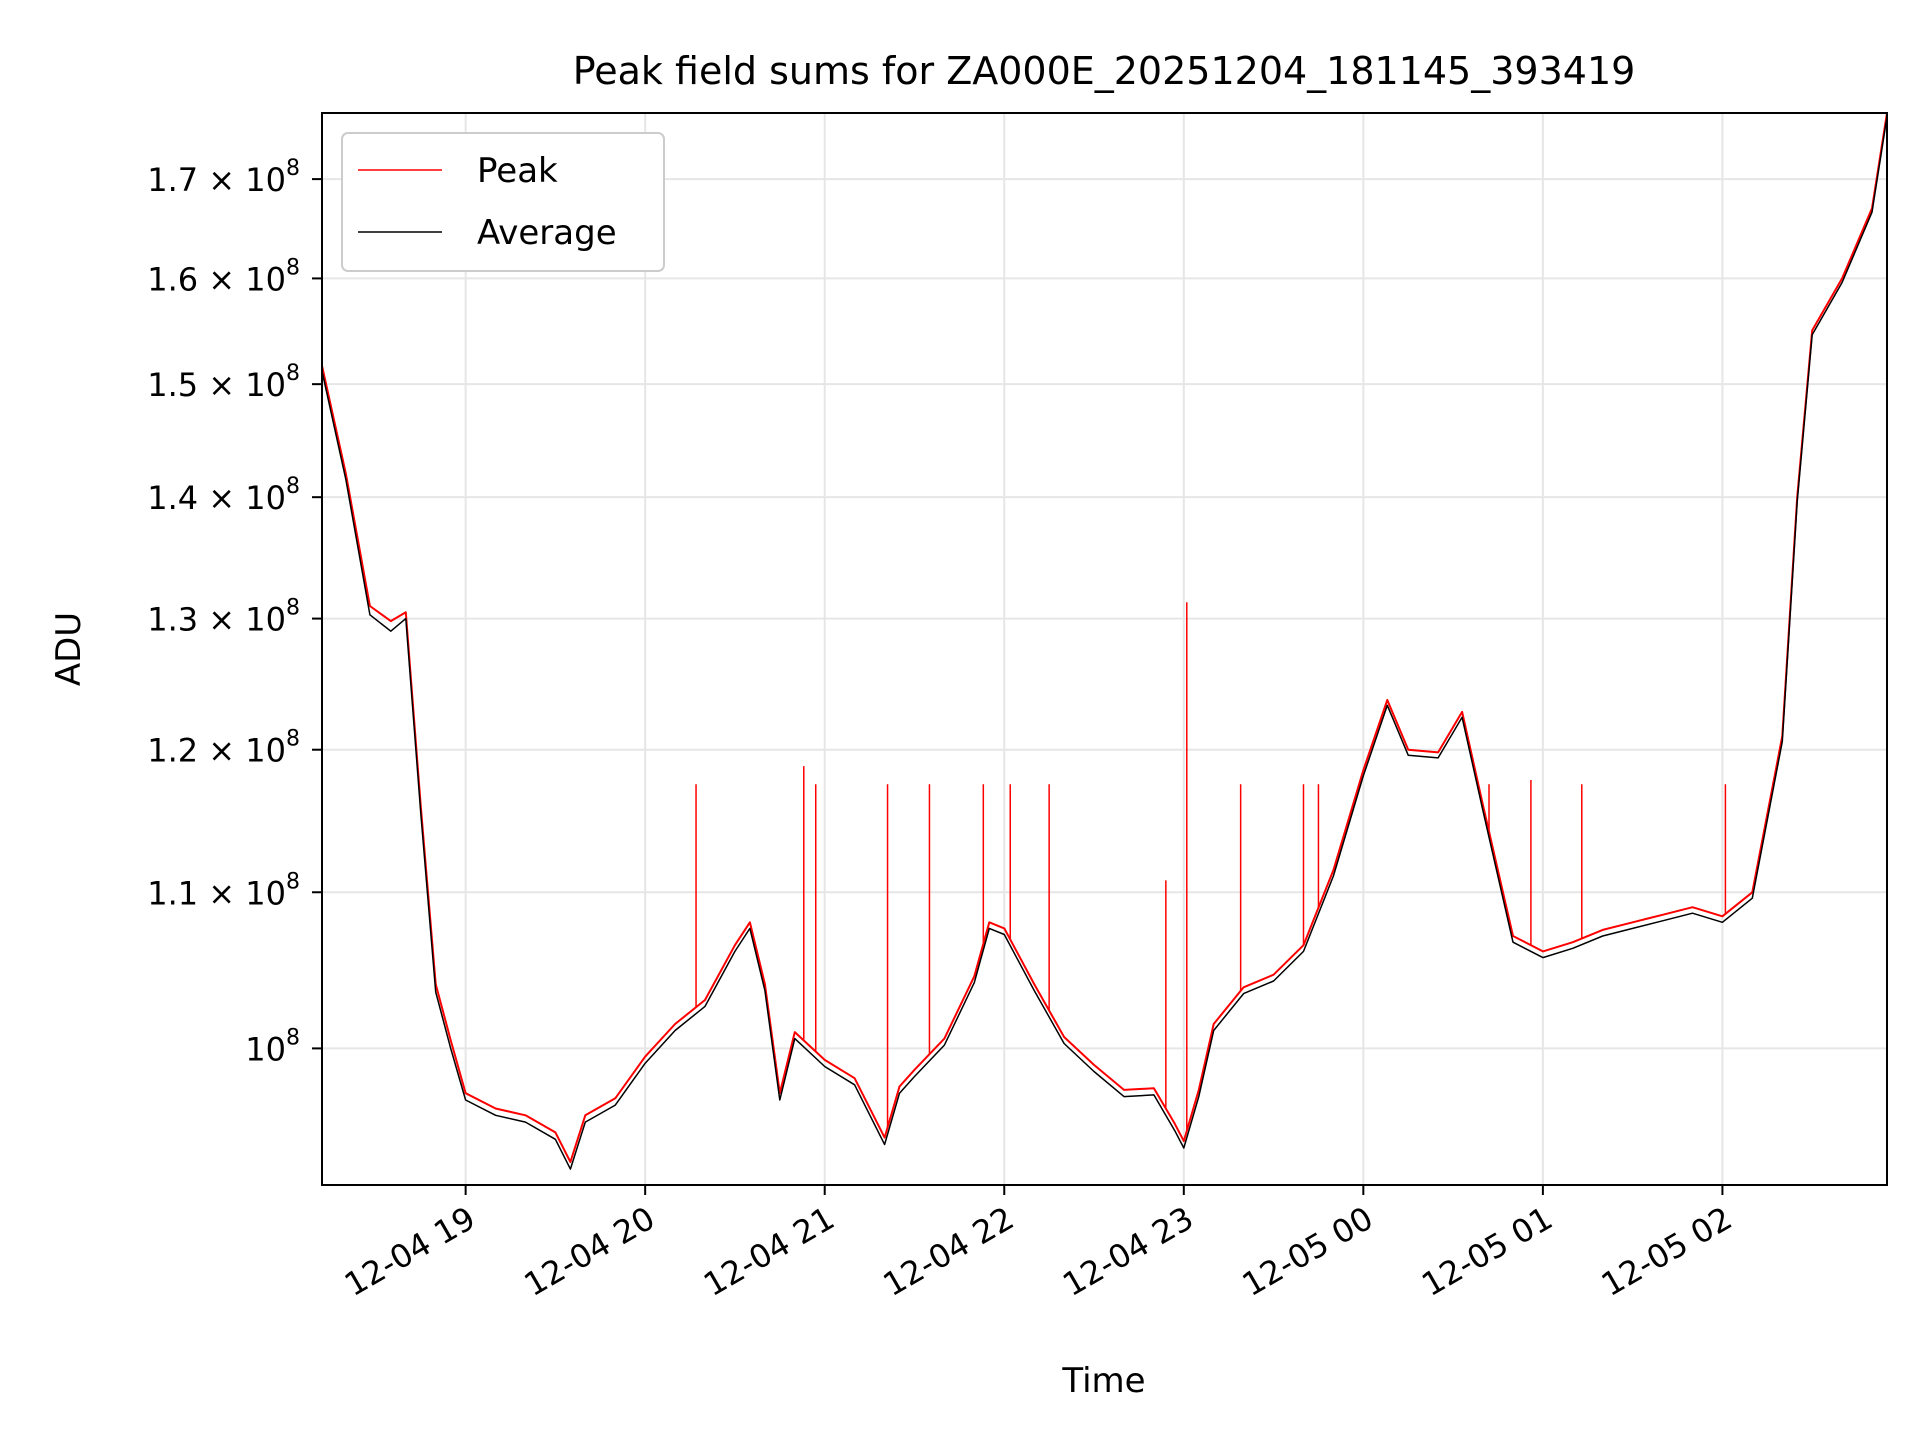 This screenshot has width=1920, height=1440. Describe the element at coordinates (69, 649) in the screenshot. I see `y-axis-title: ADU` at that location.